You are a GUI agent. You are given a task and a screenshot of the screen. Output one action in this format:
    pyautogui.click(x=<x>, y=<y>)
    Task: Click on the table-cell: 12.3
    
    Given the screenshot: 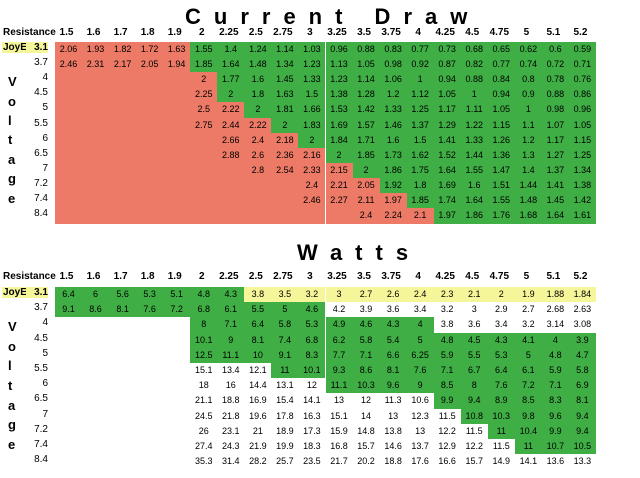 What is the action you would take?
    pyautogui.click(x=420, y=416)
    